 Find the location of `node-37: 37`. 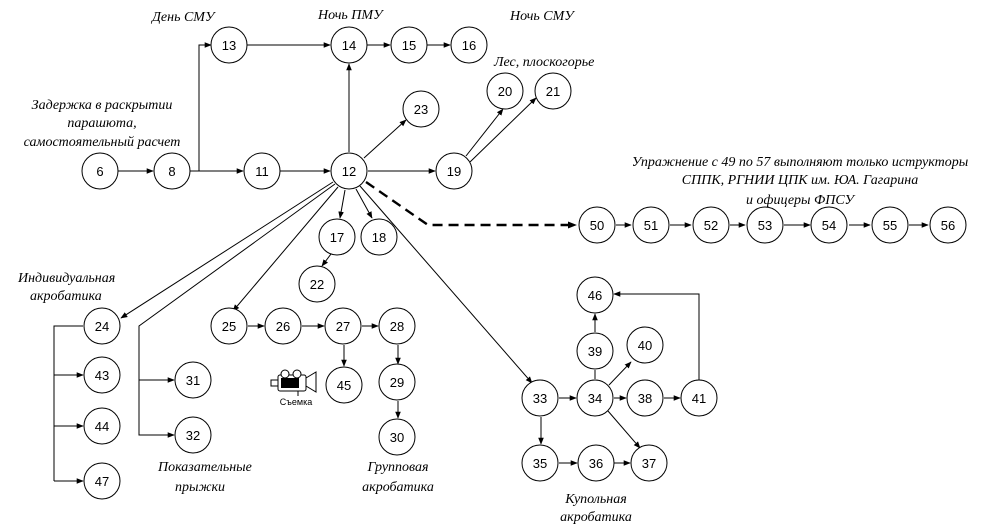

node-37: 37 is located at coordinates (649, 463).